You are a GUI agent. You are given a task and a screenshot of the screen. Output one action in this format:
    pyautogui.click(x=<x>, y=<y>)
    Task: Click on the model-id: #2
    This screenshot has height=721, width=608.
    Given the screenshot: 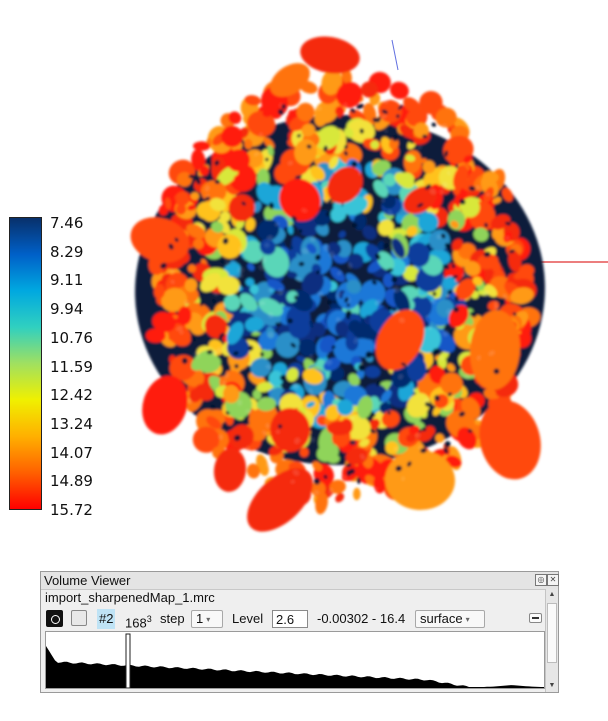 What is the action you would take?
    pyautogui.click(x=106, y=619)
    